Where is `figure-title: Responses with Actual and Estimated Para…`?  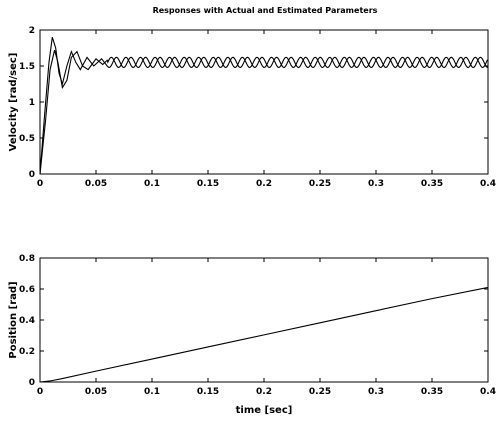 figure-title: Responses with Actual and Estimated Para… is located at coordinates (265, 10).